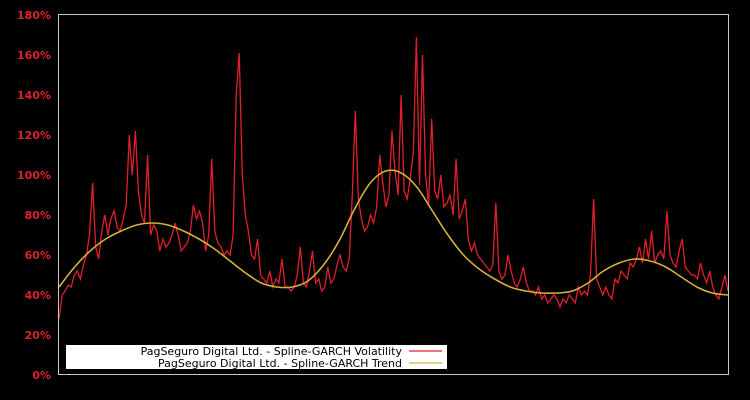 This screenshot has height=400, width=750. What do you see at coordinates (38, 335) in the screenshot?
I see `y-tick-label: 20%` at bounding box center [38, 335].